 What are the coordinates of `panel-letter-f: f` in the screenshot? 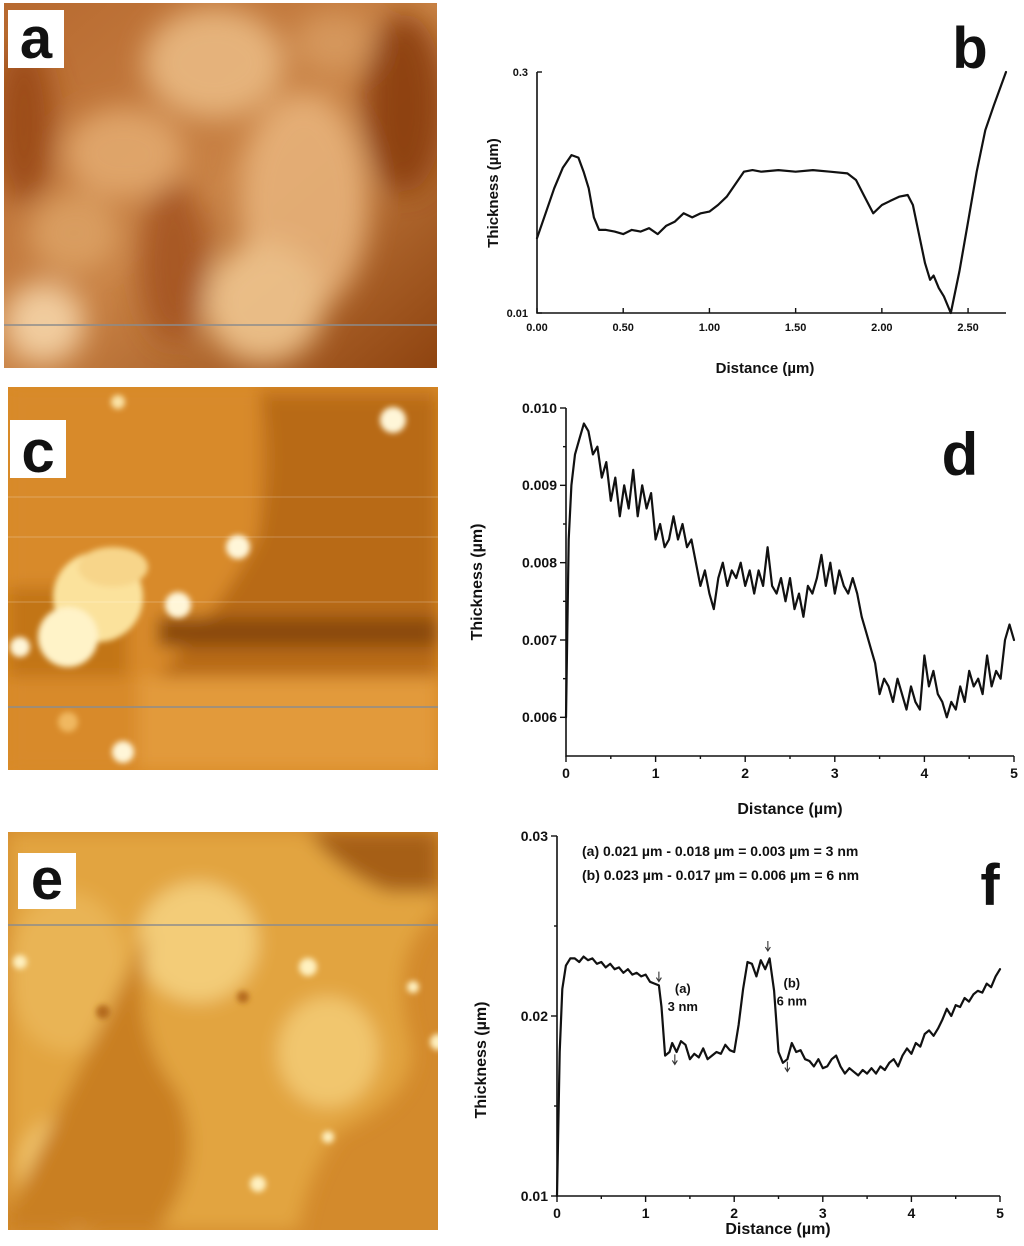 It's located at (990, 885).